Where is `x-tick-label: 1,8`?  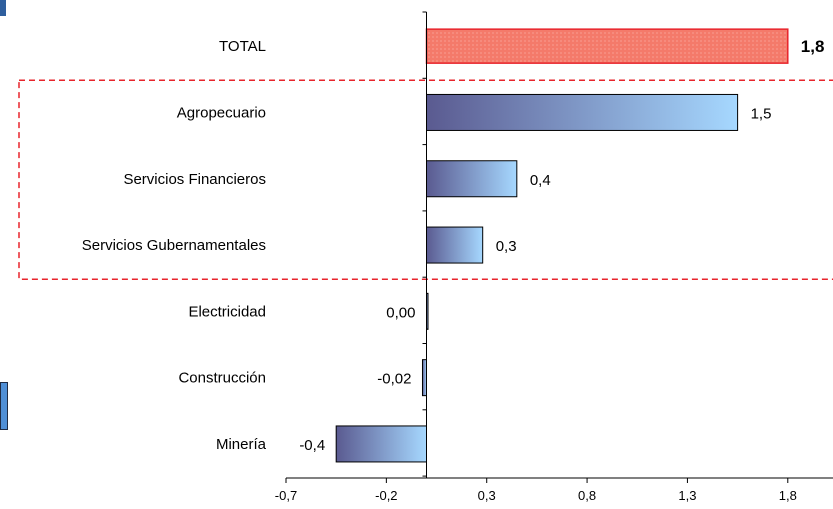 x-tick-label: 1,8 is located at coordinates (788, 495).